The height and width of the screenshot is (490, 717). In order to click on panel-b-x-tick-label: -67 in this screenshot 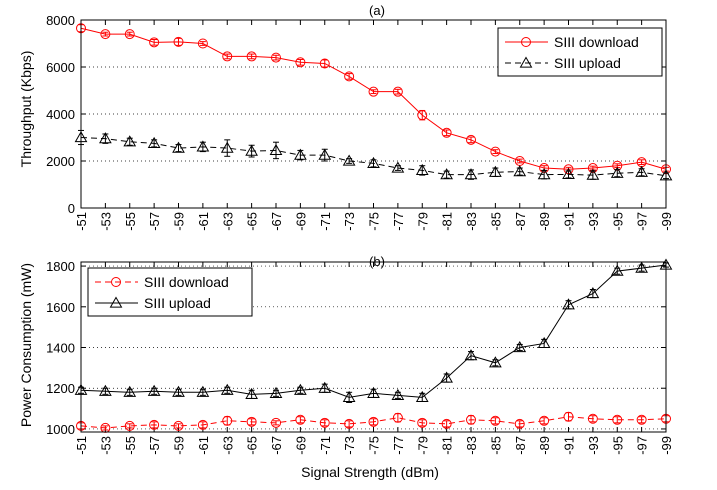, I will do `click(276, 445)`.